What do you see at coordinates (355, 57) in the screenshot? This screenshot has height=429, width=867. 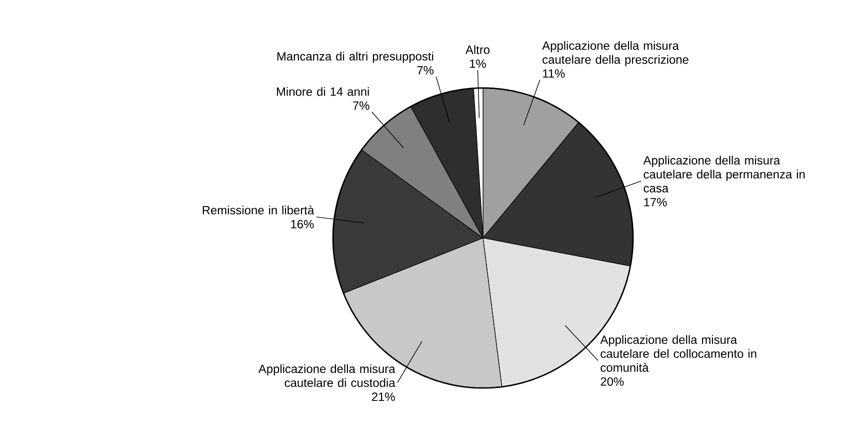 I see `slice-label: Mancanza di altri presupposti` at bounding box center [355, 57].